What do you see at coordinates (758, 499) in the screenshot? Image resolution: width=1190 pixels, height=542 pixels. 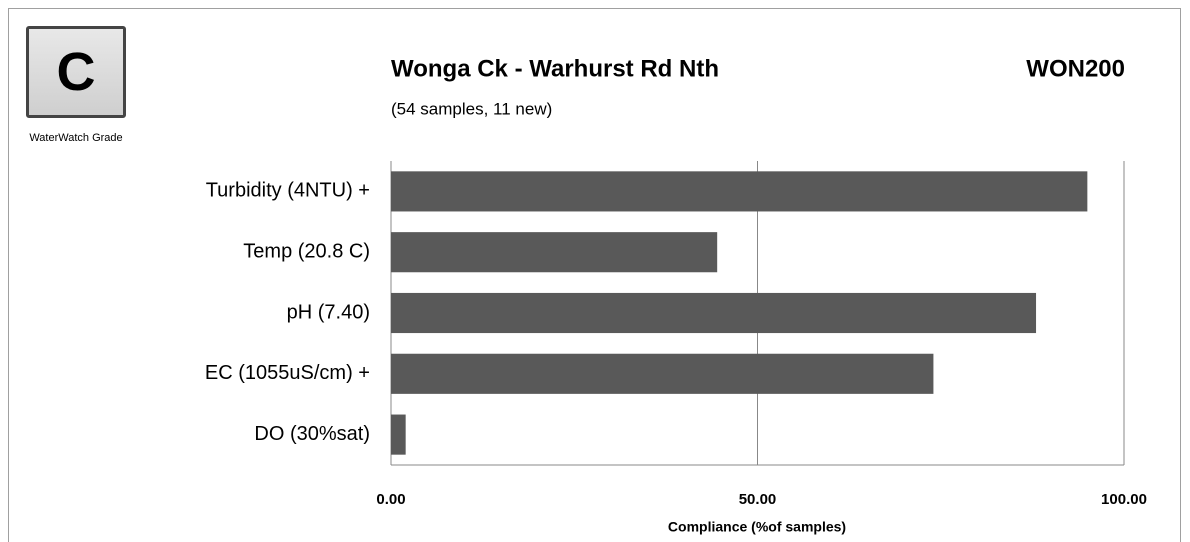 I see `x-tick-label: 50.00` at bounding box center [758, 499].